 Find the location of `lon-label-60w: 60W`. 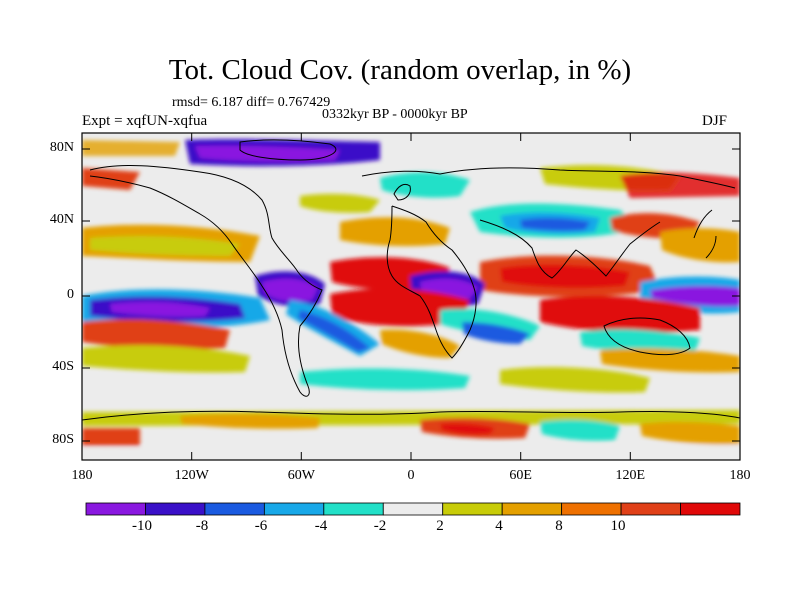

lon-label-60w: 60W is located at coordinates (301, 475).